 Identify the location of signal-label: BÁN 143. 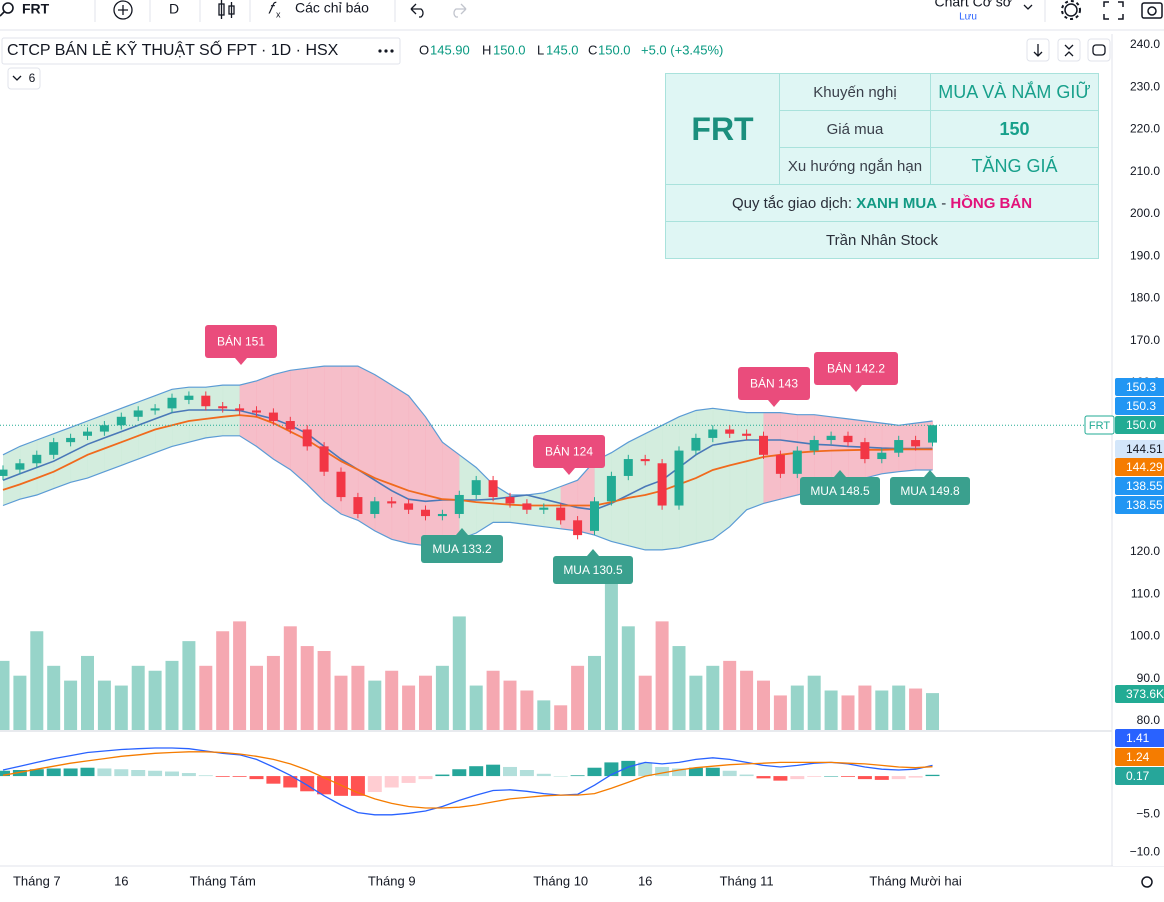
(774, 383).